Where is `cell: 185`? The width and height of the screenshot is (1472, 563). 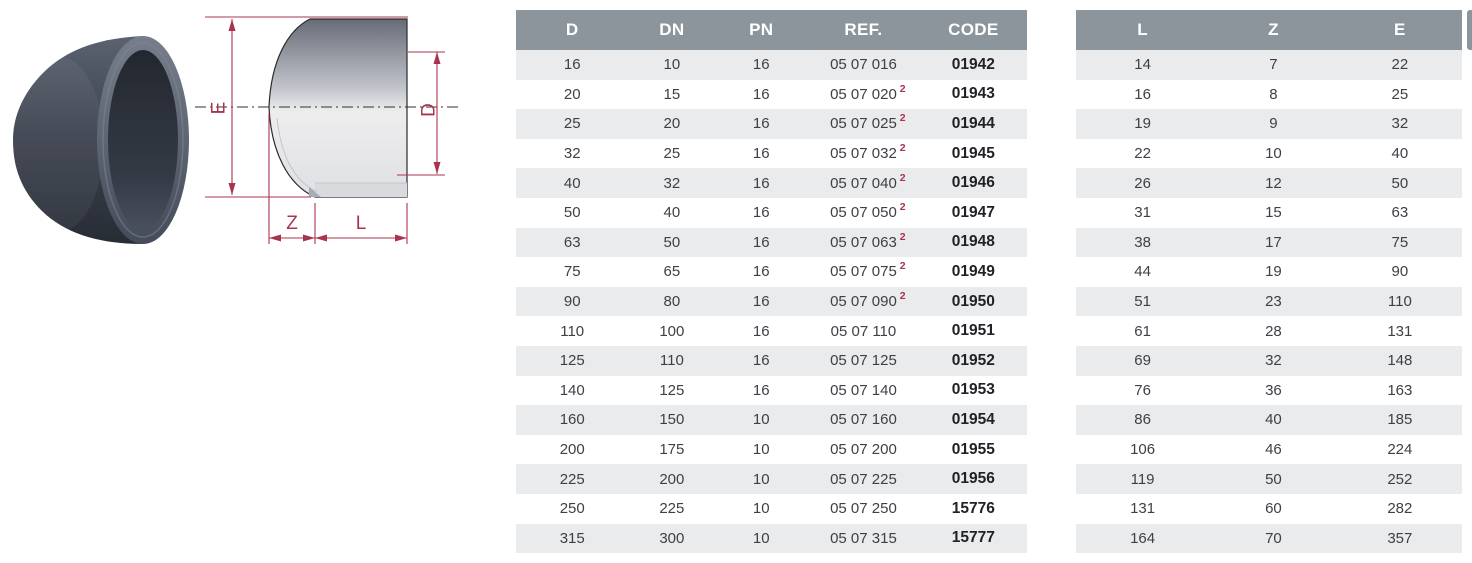 cell: 185 is located at coordinates (1400, 420).